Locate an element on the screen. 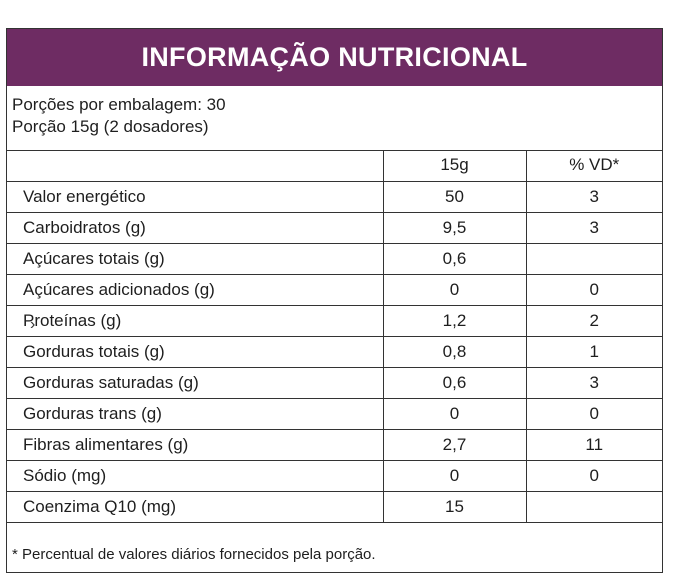  portion-size: Porção 15g (2 dosadores) is located at coordinates (110, 126).